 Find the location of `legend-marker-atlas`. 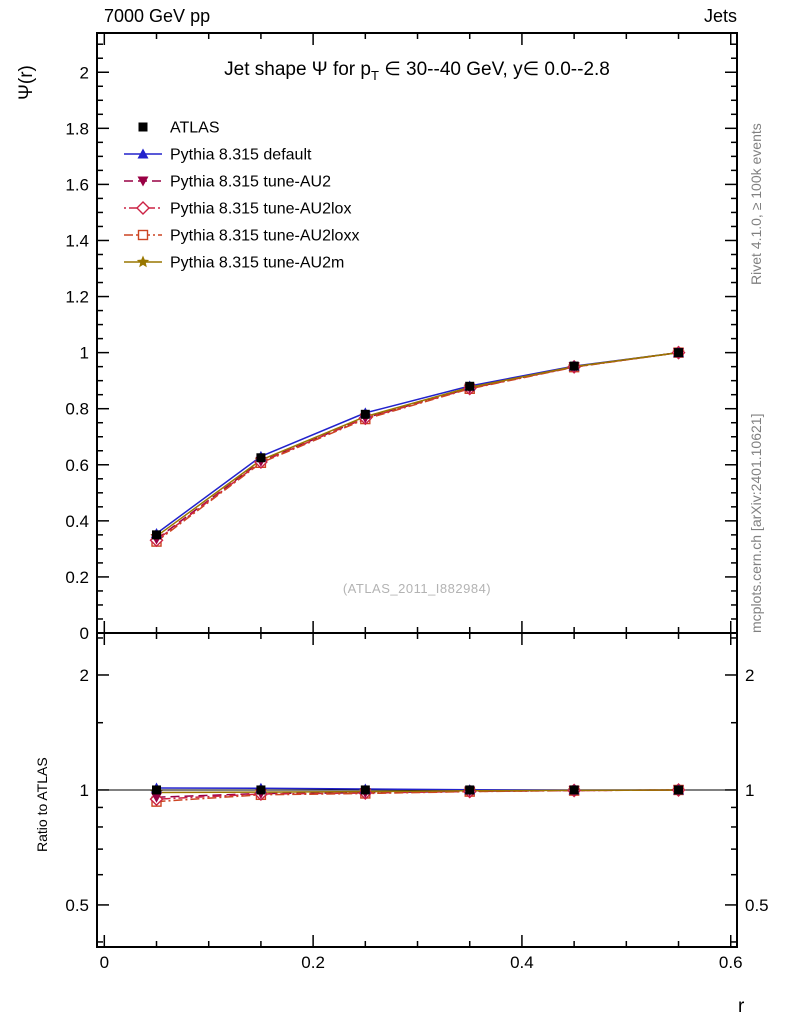

legend-marker-atlas is located at coordinates (143, 127).